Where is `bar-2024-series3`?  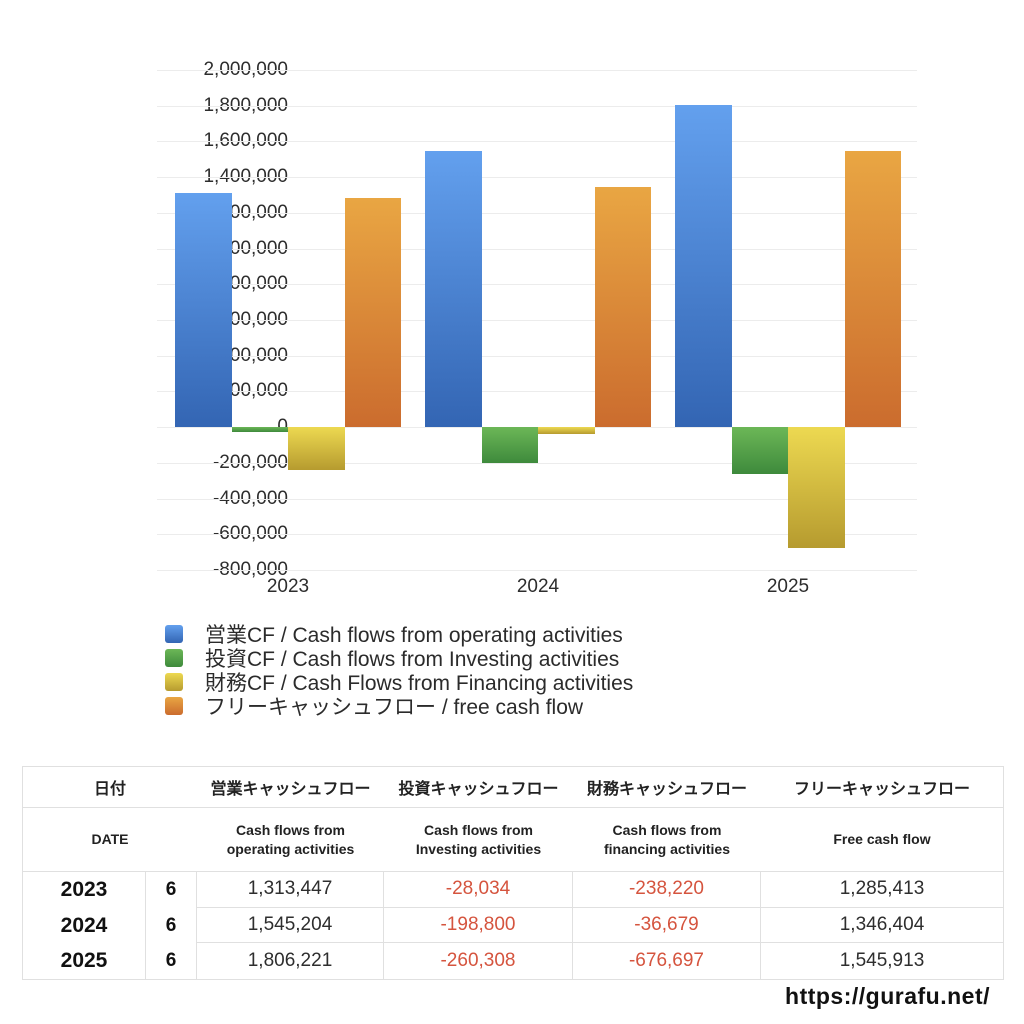
bar-2024-series3 is located at coordinates (622, 307).